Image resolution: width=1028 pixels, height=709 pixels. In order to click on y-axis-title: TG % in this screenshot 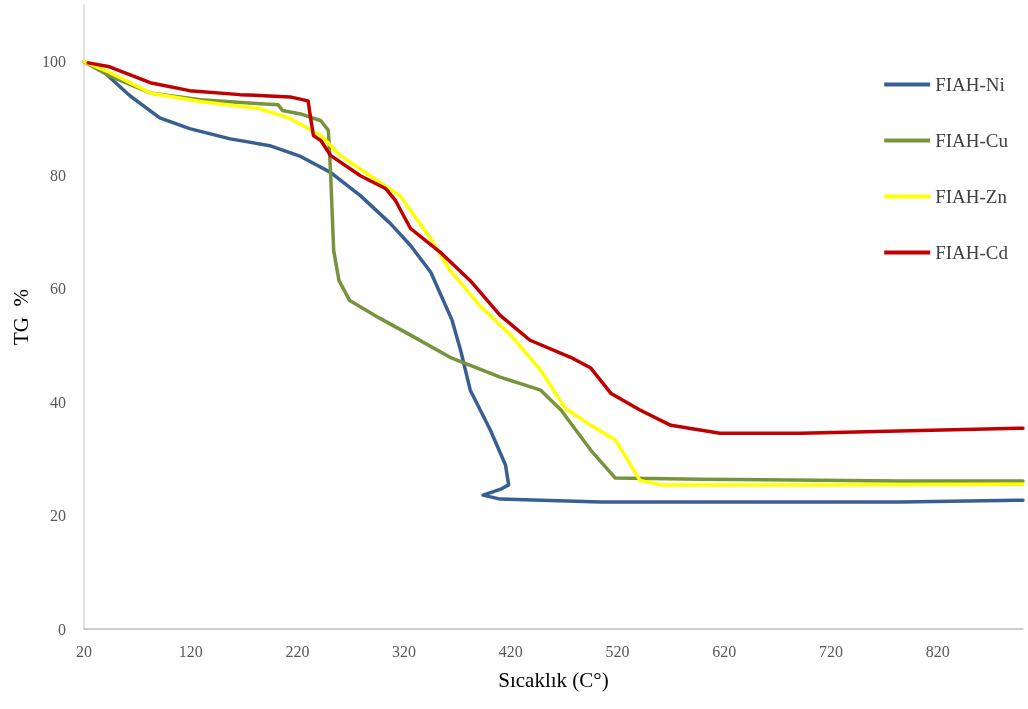, I will do `click(20, 317)`.